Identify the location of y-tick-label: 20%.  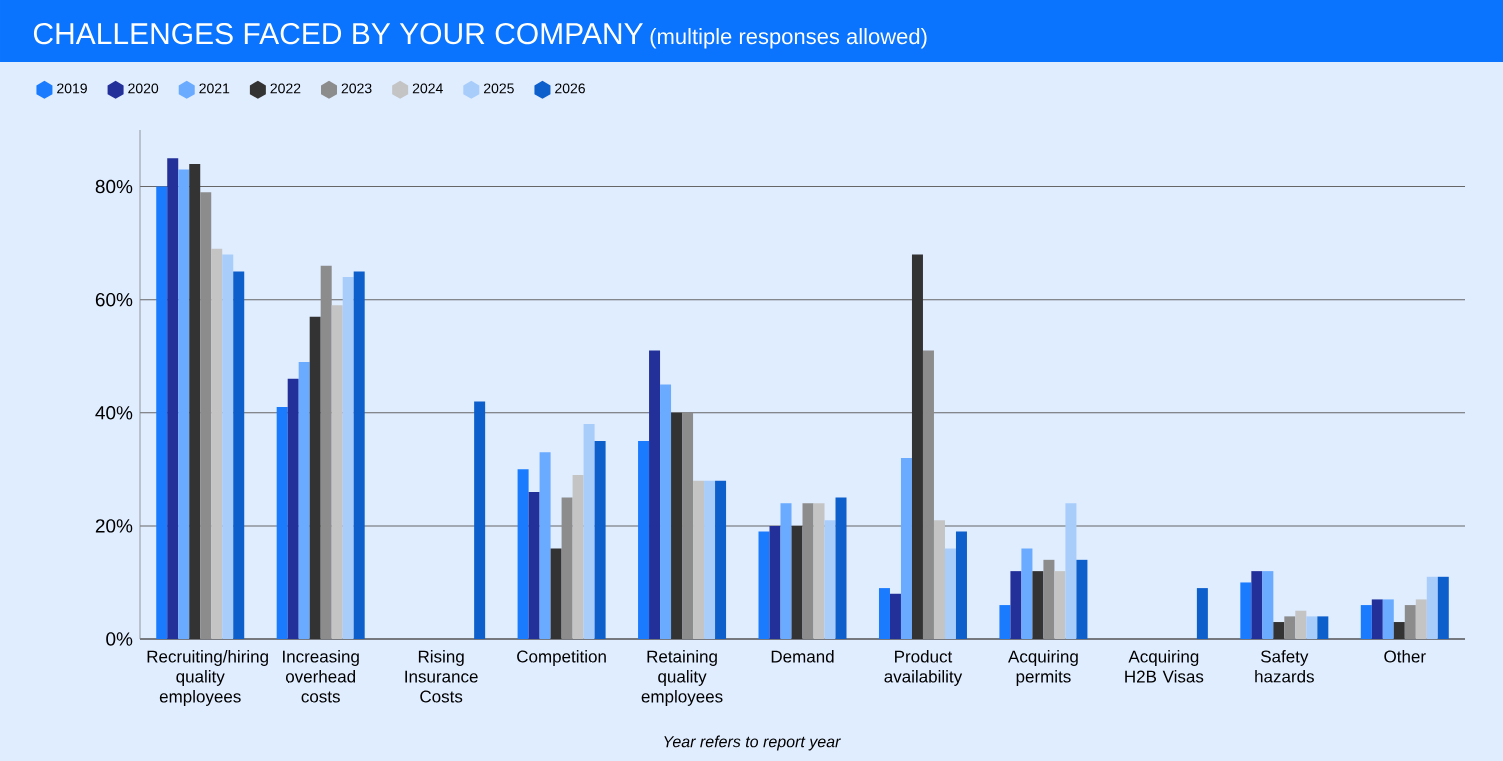
(114, 526).